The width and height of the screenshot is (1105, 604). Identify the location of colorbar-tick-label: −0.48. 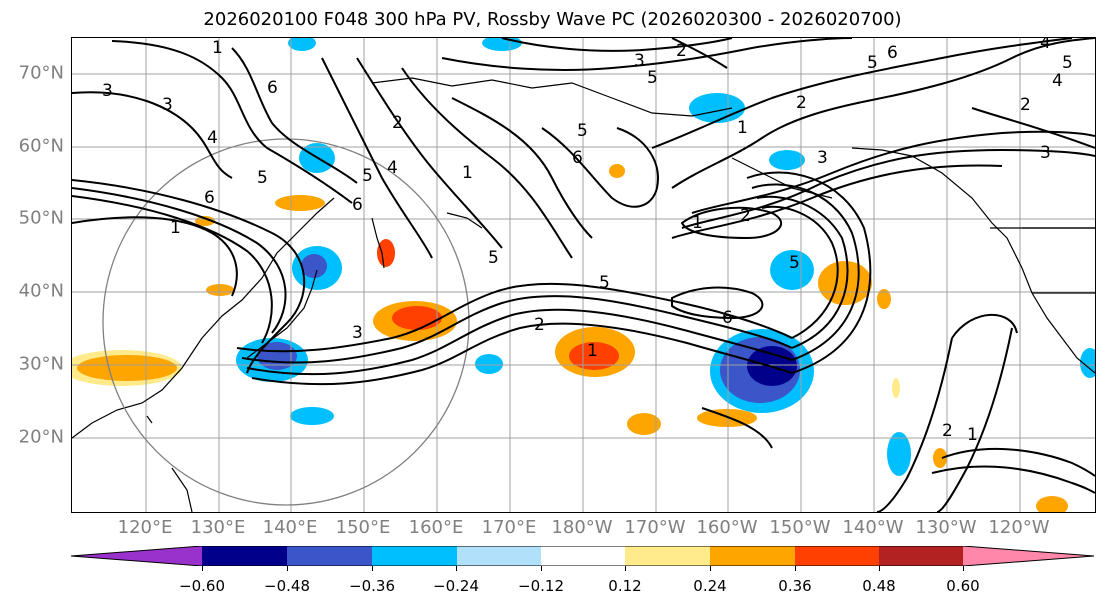
(287, 586).